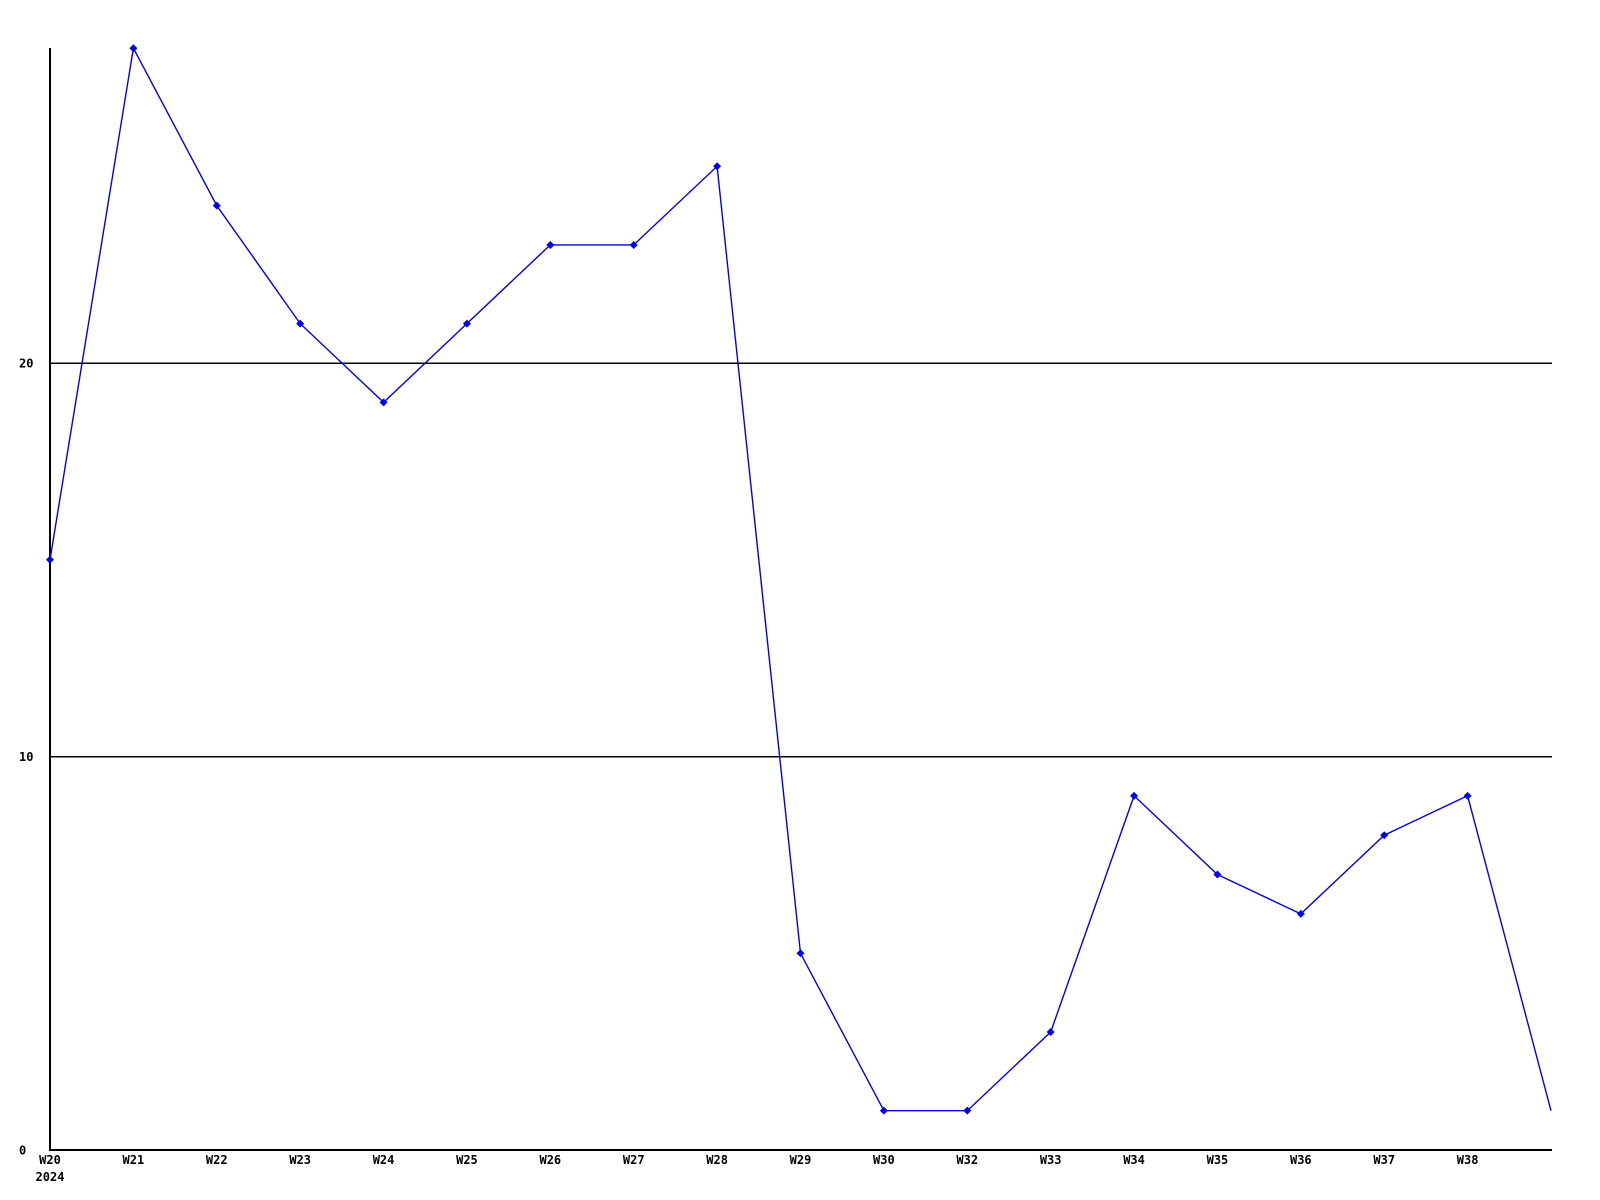 The image size is (1600, 1200). I want to click on x-axis-year-label: 2024, so click(50, 1177).